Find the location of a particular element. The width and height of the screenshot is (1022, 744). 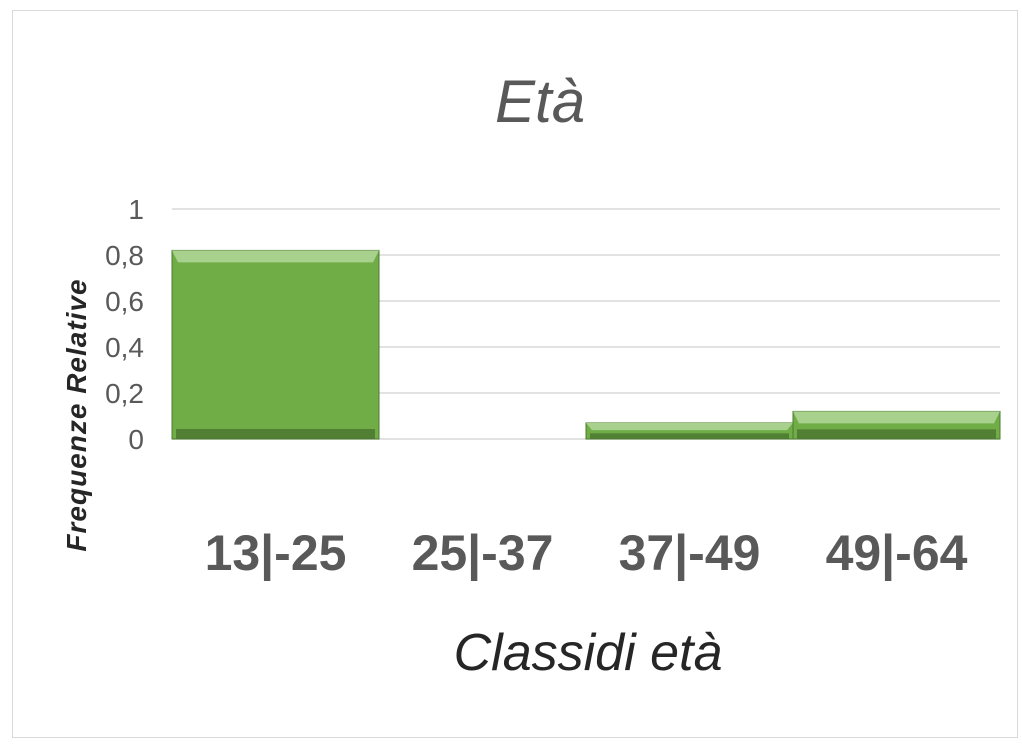

x-axis-label: Classidi età is located at coordinates (588, 653).